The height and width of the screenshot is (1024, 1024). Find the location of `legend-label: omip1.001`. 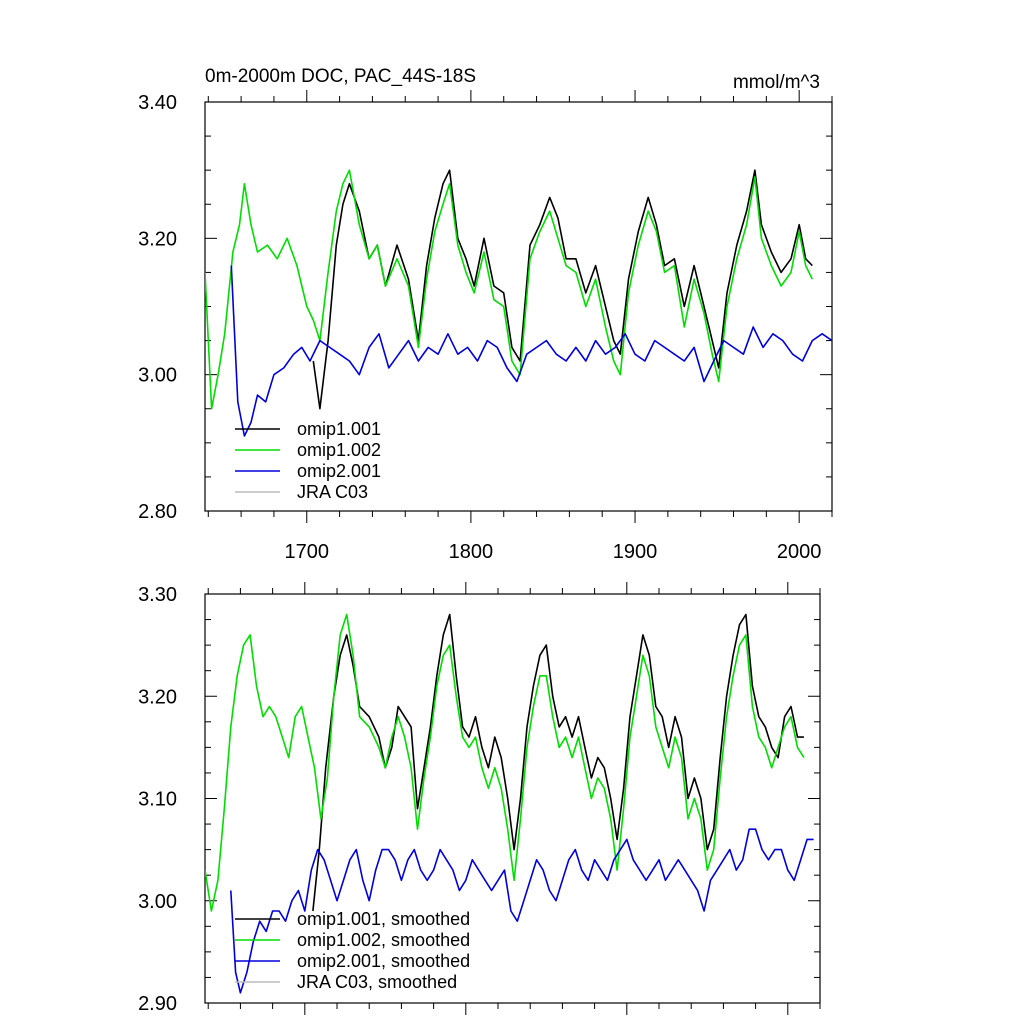

legend-label: omip1.001 is located at coordinates (339, 429).